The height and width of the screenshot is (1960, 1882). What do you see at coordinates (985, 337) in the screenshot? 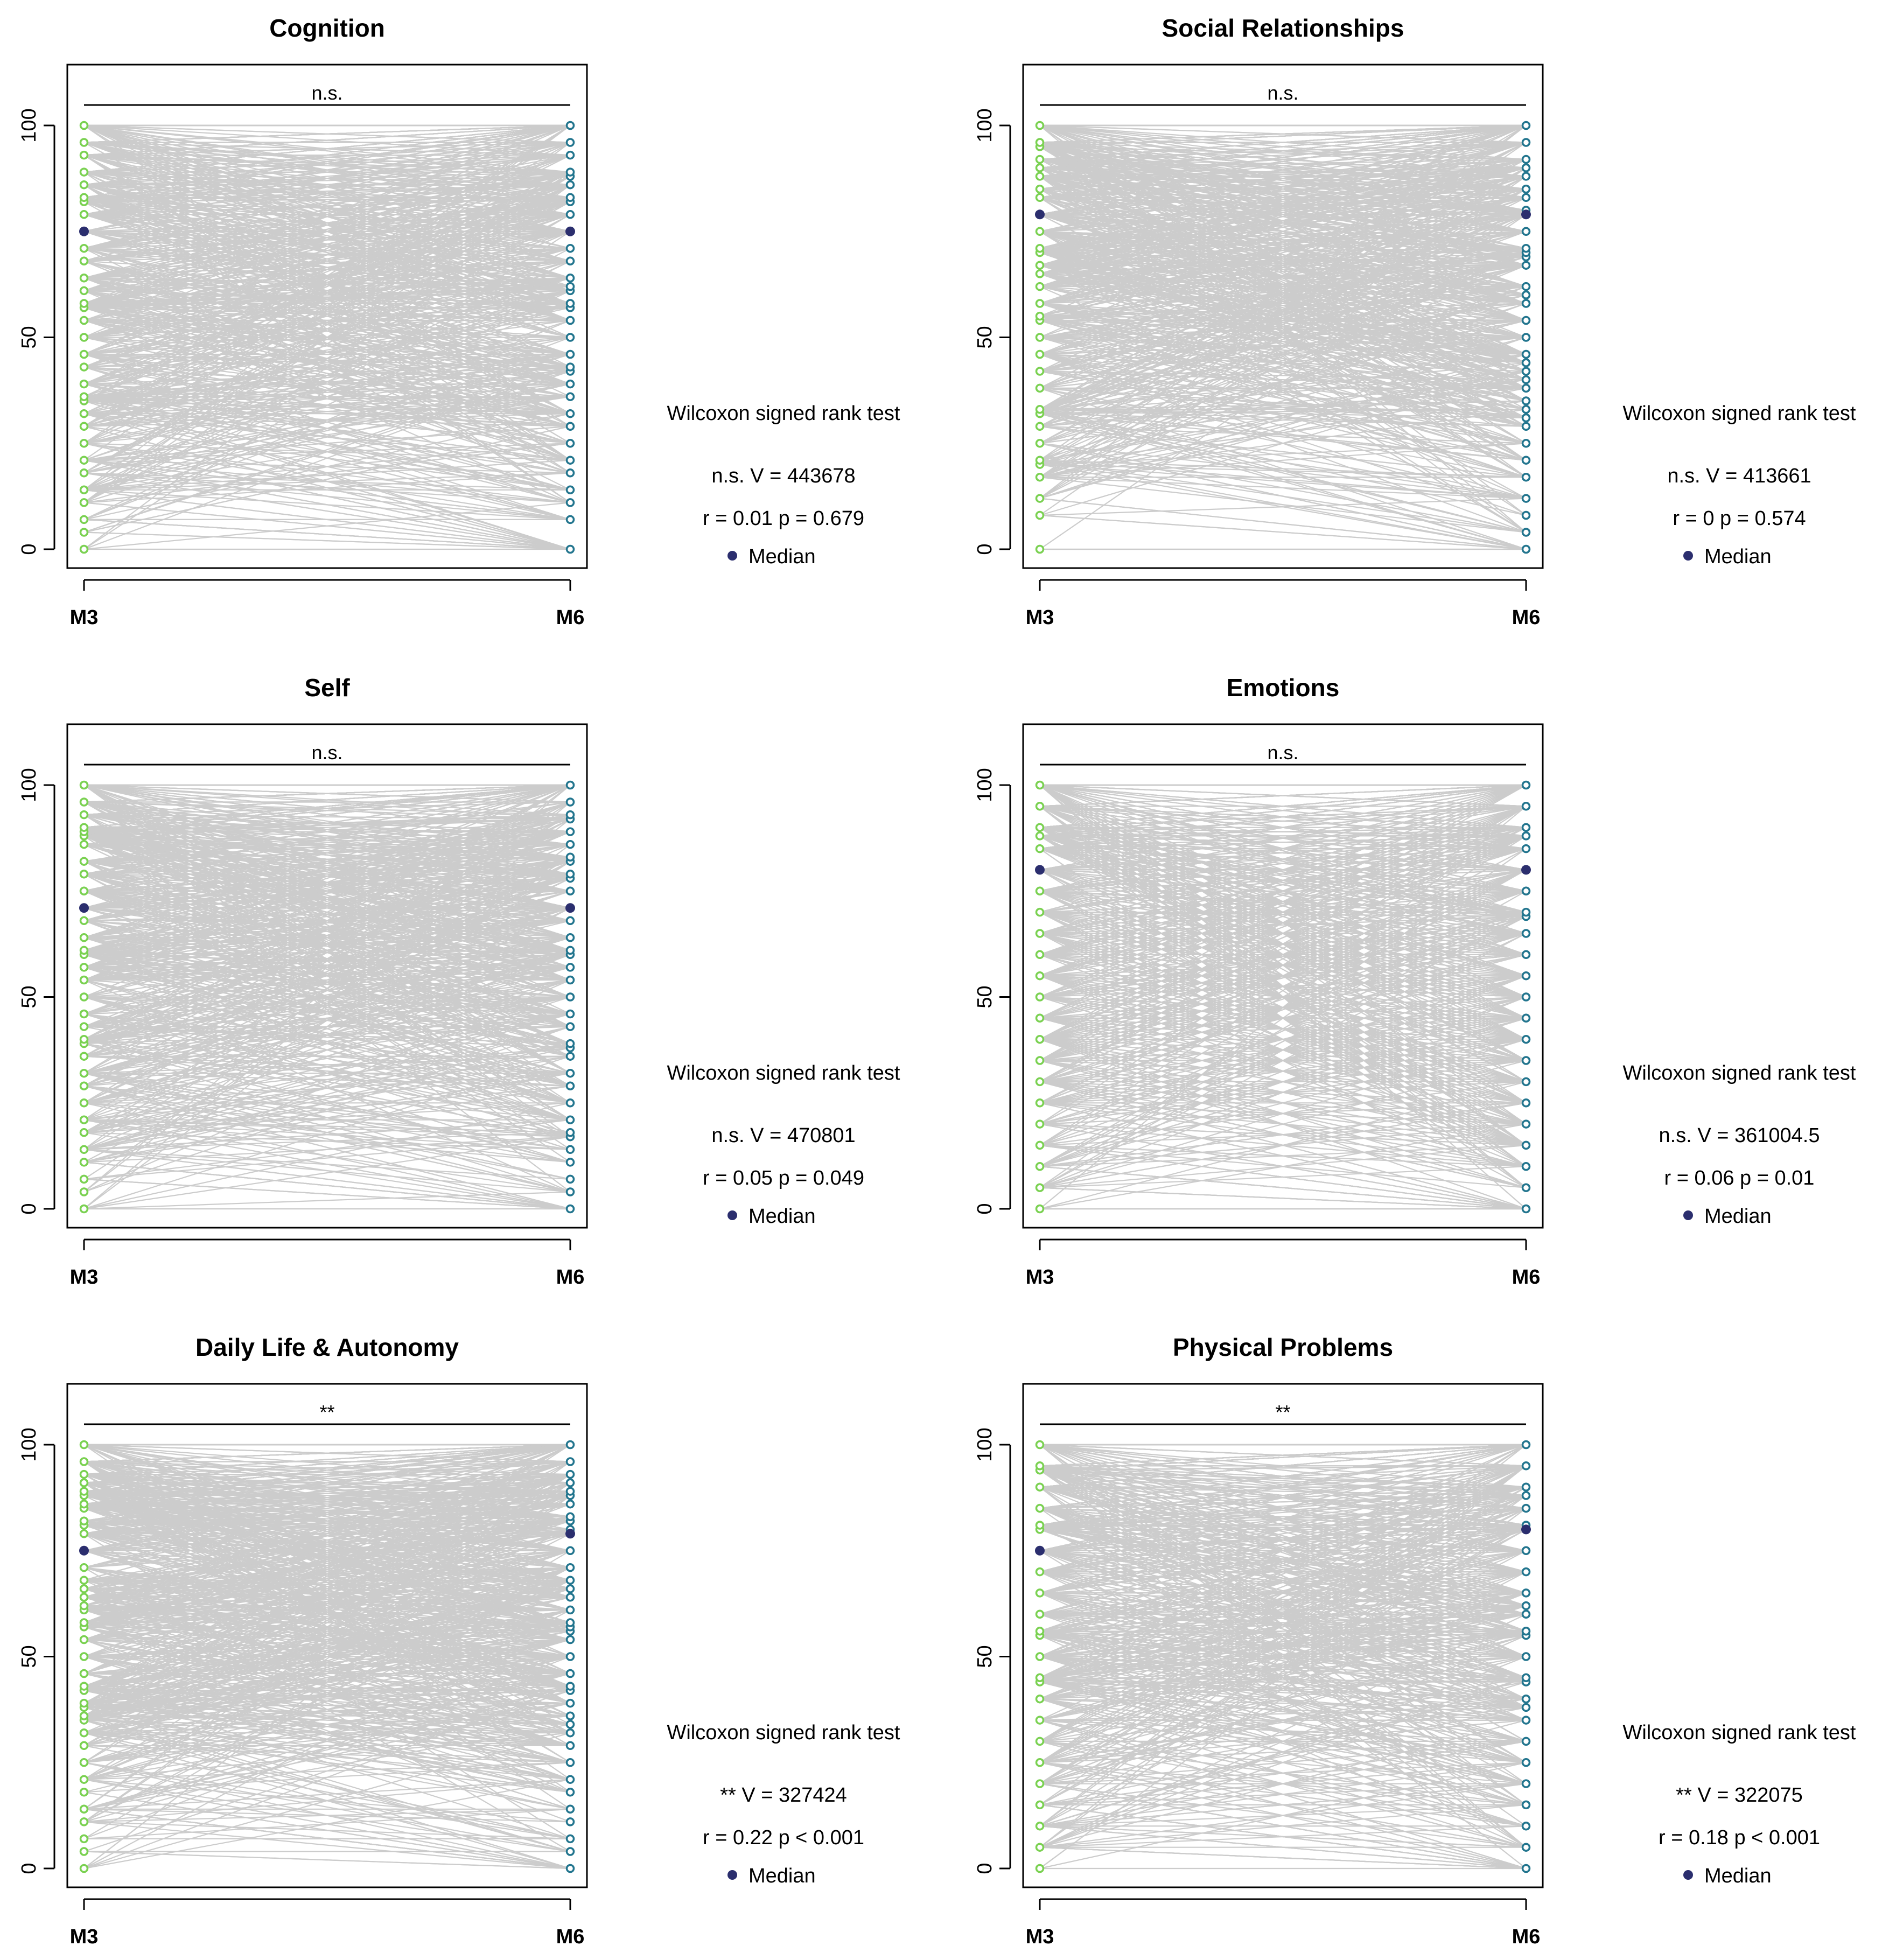
I see `y-tick-label: 50` at bounding box center [985, 337].